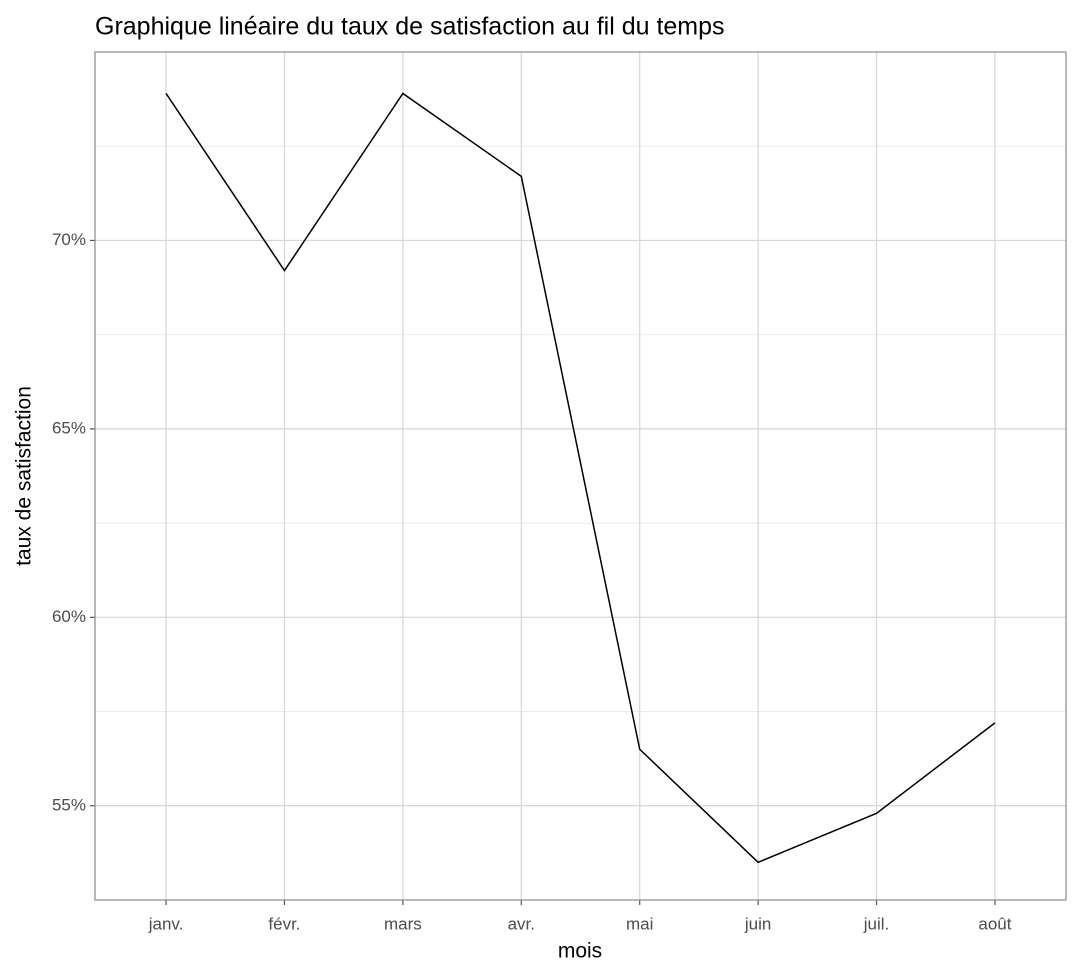  What do you see at coordinates (876, 923) in the screenshot?
I see `x-tick-label: juil.` at bounding box center [876, 923].